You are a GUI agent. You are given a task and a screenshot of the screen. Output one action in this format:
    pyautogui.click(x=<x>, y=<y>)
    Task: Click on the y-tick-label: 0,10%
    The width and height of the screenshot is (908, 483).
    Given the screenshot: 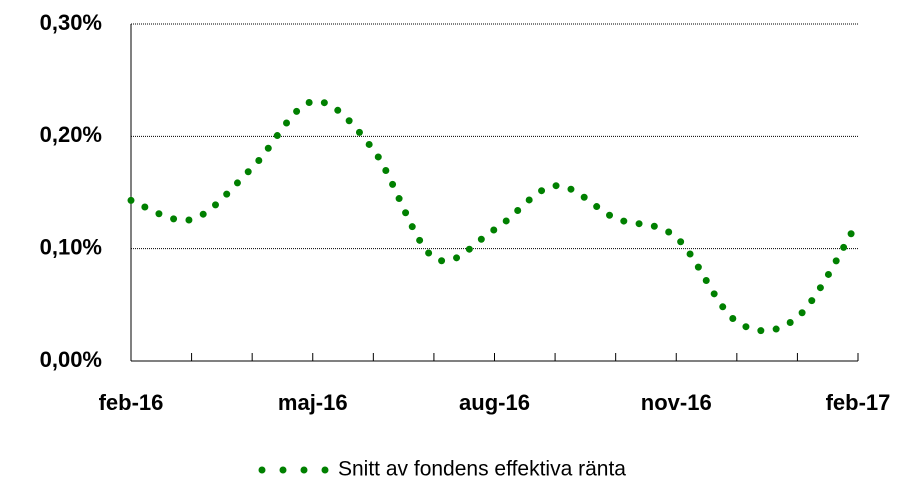 What is the action you would take?
    pyautogui.click(x=71, y=246)
    